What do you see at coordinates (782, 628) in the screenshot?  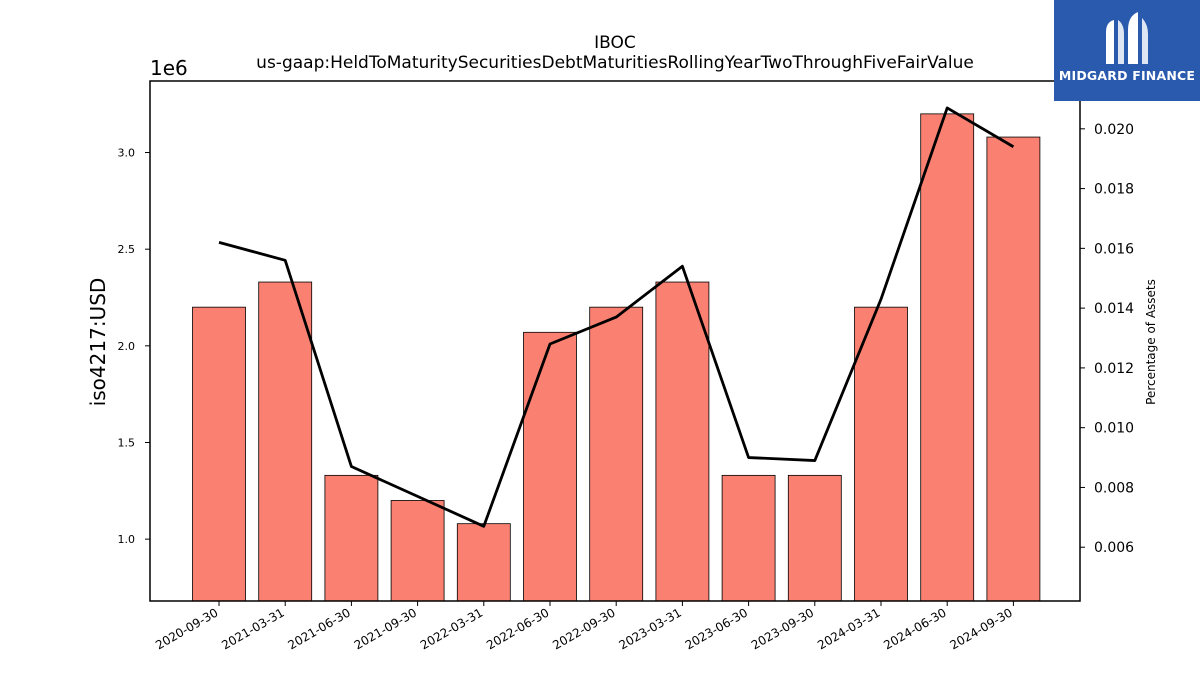 I see `x-tick-label: 2023-09-30` at bounding box center [782, 628].